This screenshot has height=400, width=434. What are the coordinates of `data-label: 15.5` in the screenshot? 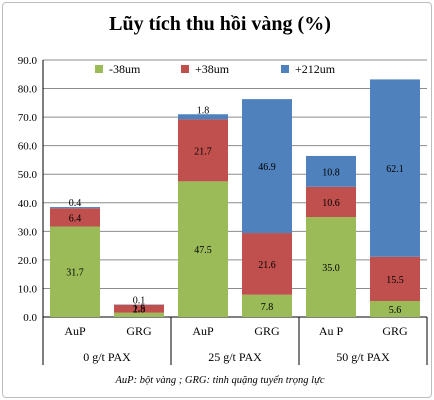 It's located at (395, 280).